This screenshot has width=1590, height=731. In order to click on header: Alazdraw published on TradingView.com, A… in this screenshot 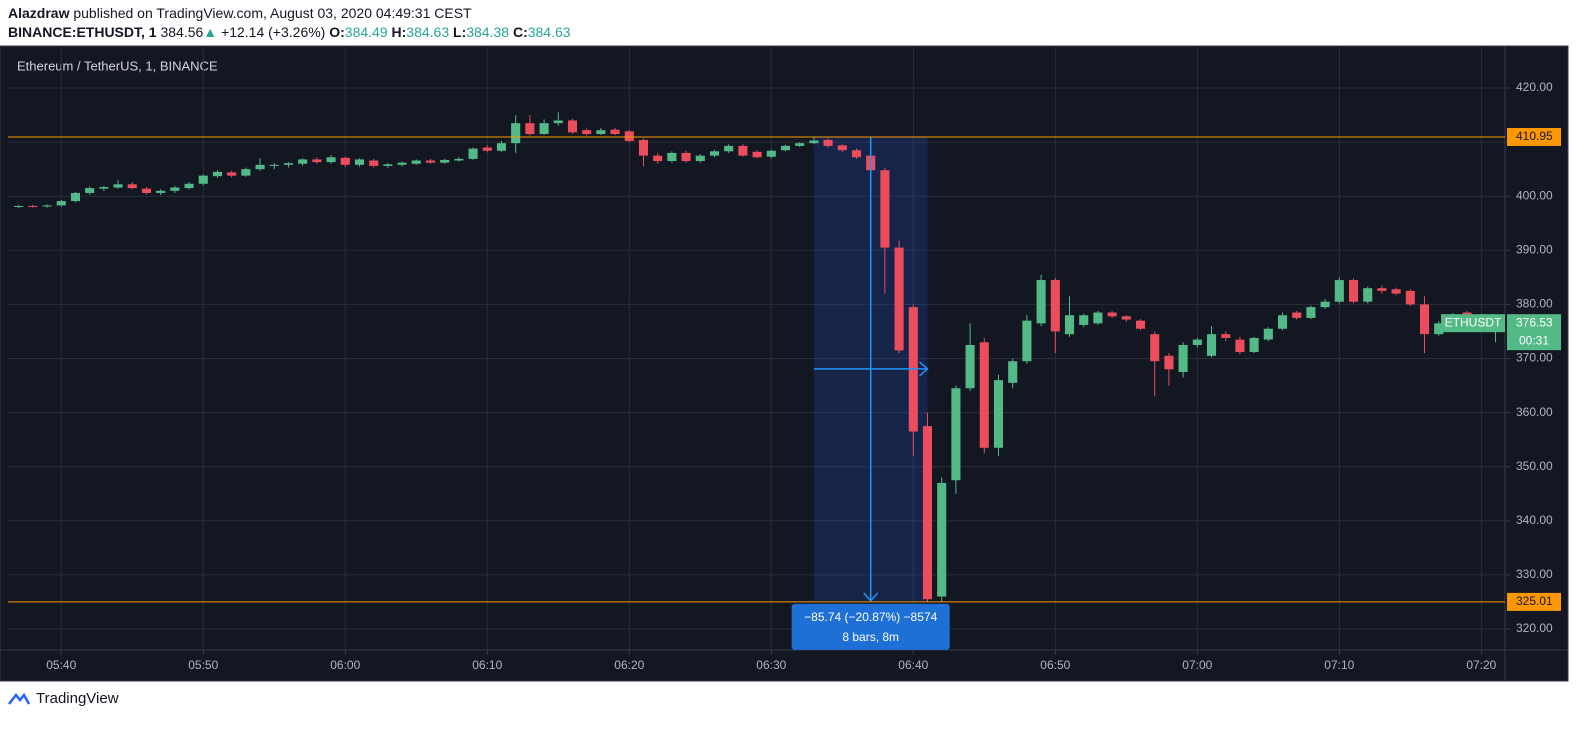, I will do `click(289, 23)`.